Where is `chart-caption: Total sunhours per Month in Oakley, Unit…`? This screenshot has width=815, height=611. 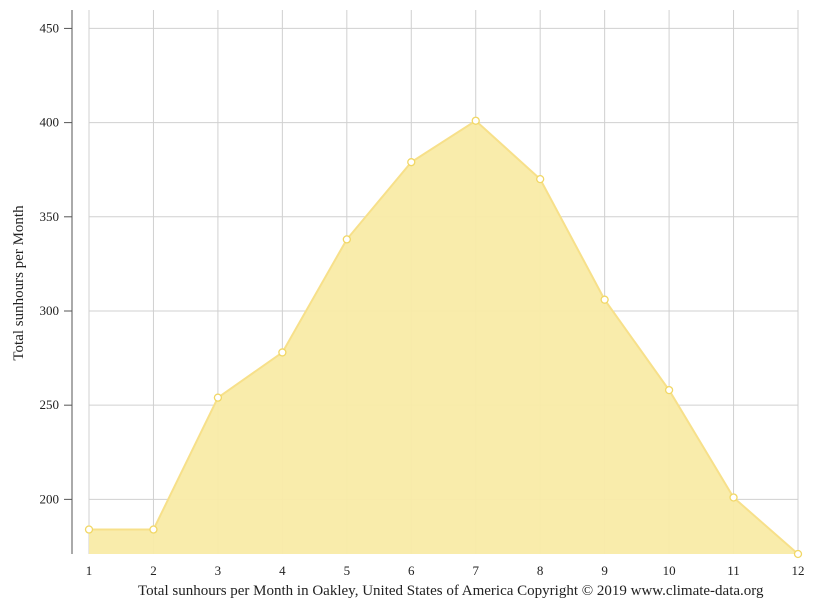
chart-caption: Total sunhours per Month in Oakley, Unit… is located at coordinates (451, 591).